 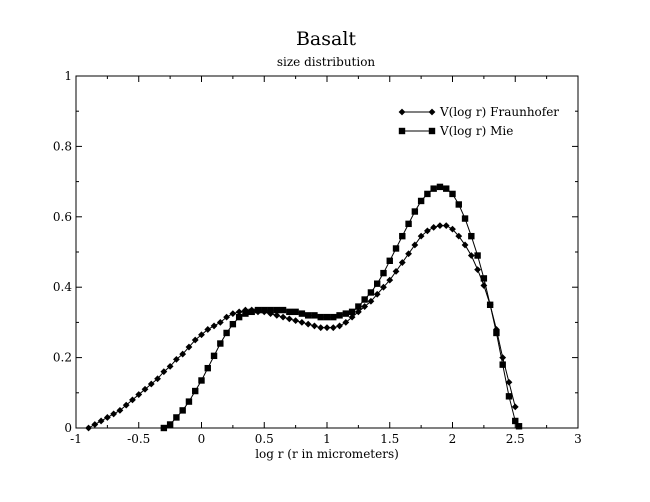 I want to click on x-tick-label: 1.5, so click(x=389, y=439).